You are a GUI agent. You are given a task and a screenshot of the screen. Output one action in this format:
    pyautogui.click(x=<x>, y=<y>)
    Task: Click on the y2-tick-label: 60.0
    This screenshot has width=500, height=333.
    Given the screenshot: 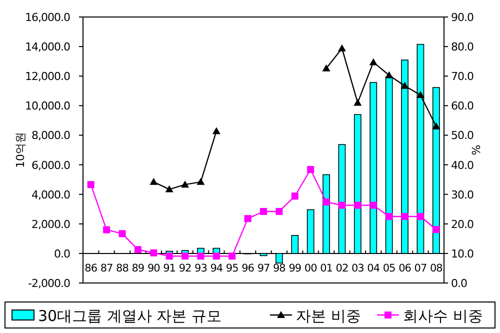 What is the action you would take?
    pyautogui.click(x=462, y=106)
    